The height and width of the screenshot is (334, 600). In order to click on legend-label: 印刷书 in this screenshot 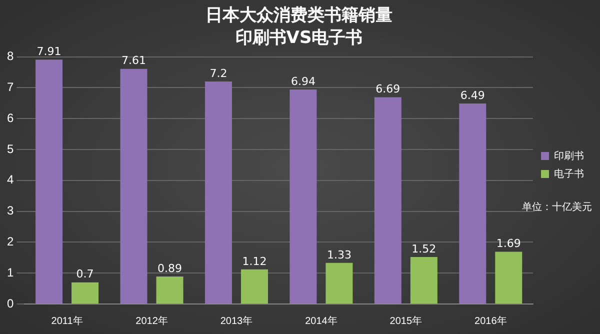, I will do `click(569, 156)`.